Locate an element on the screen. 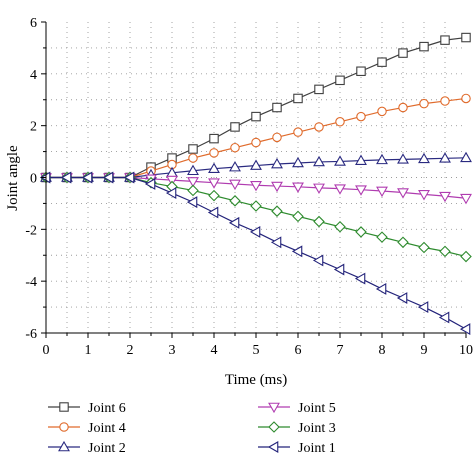 This screenshot has height=474, width=474. legend-item-joint-1: Joint 1 is located at coordinates (297, 448).